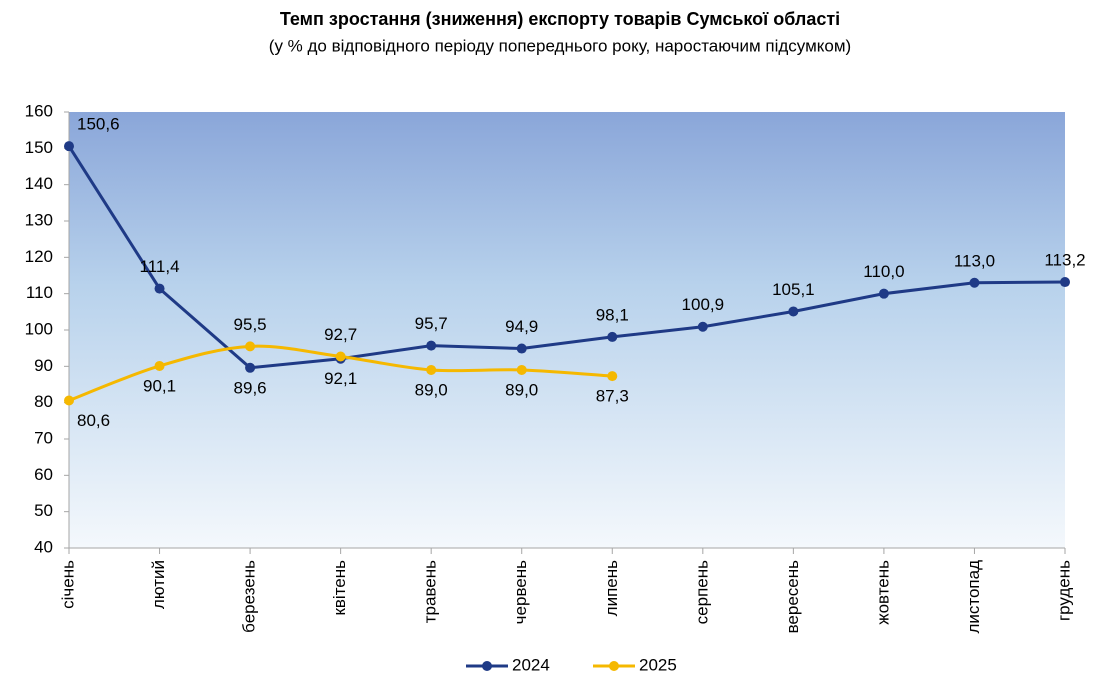  Describe the element at coordinates (611, 588) in the screenshot. I see `x-tick-label: липень` at that location.